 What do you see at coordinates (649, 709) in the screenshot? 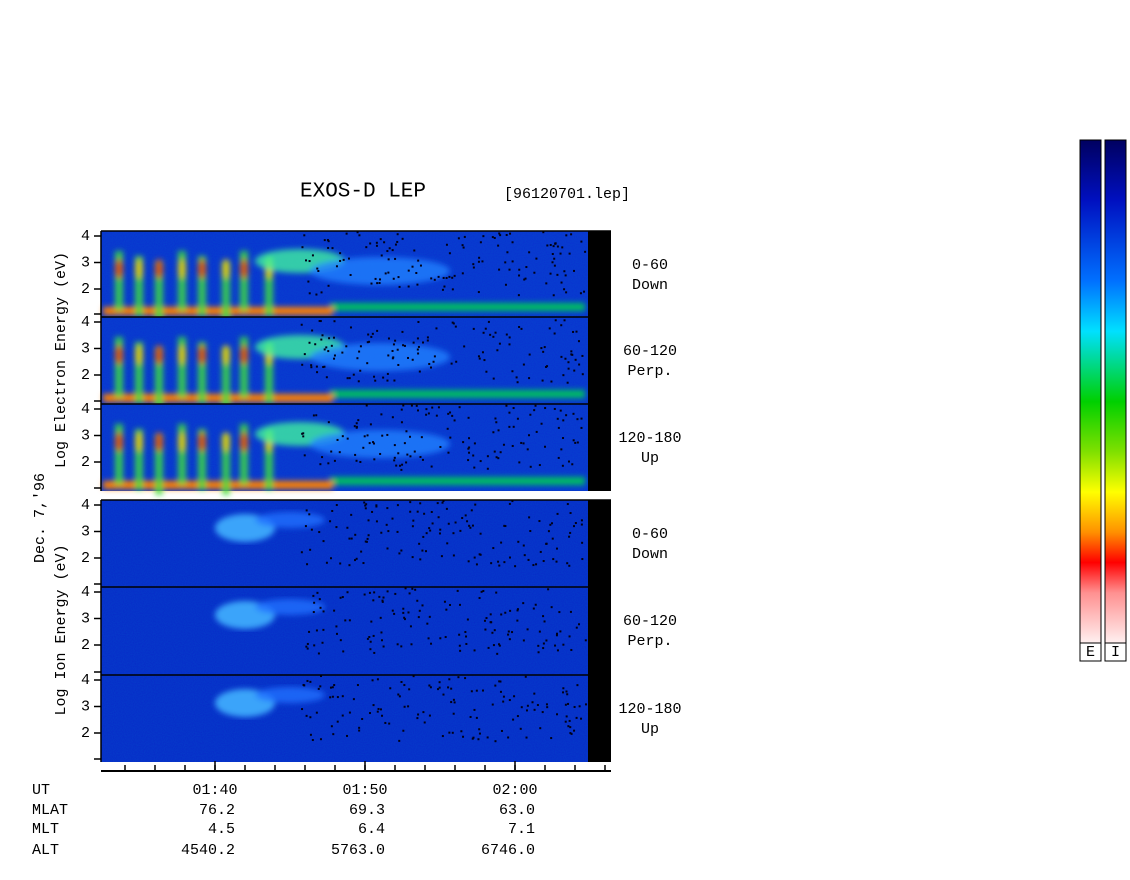
I see `pitch-angle-range: 120-180` at bounding box center [649, 709].